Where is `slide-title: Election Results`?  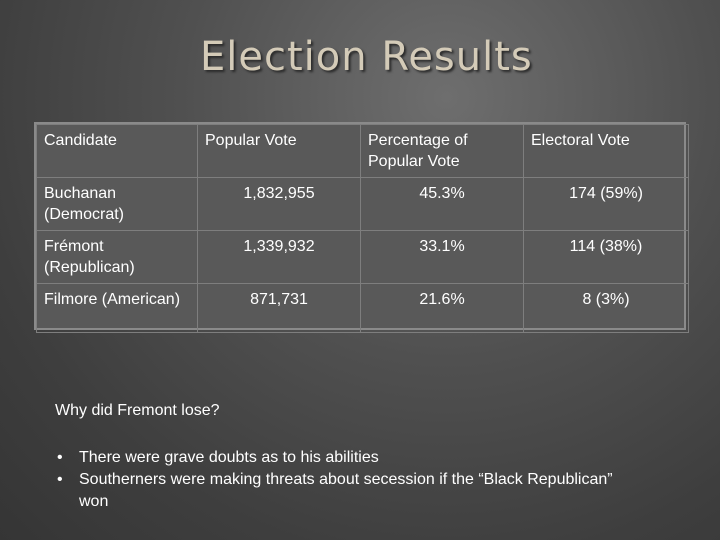
slide-title: Election Results is located at coordinates (366, 57).